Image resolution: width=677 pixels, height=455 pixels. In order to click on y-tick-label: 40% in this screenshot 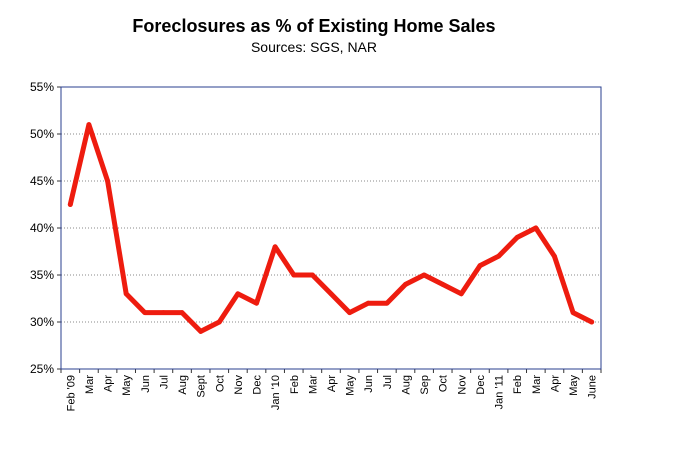, I will do `click(42, 228)`.